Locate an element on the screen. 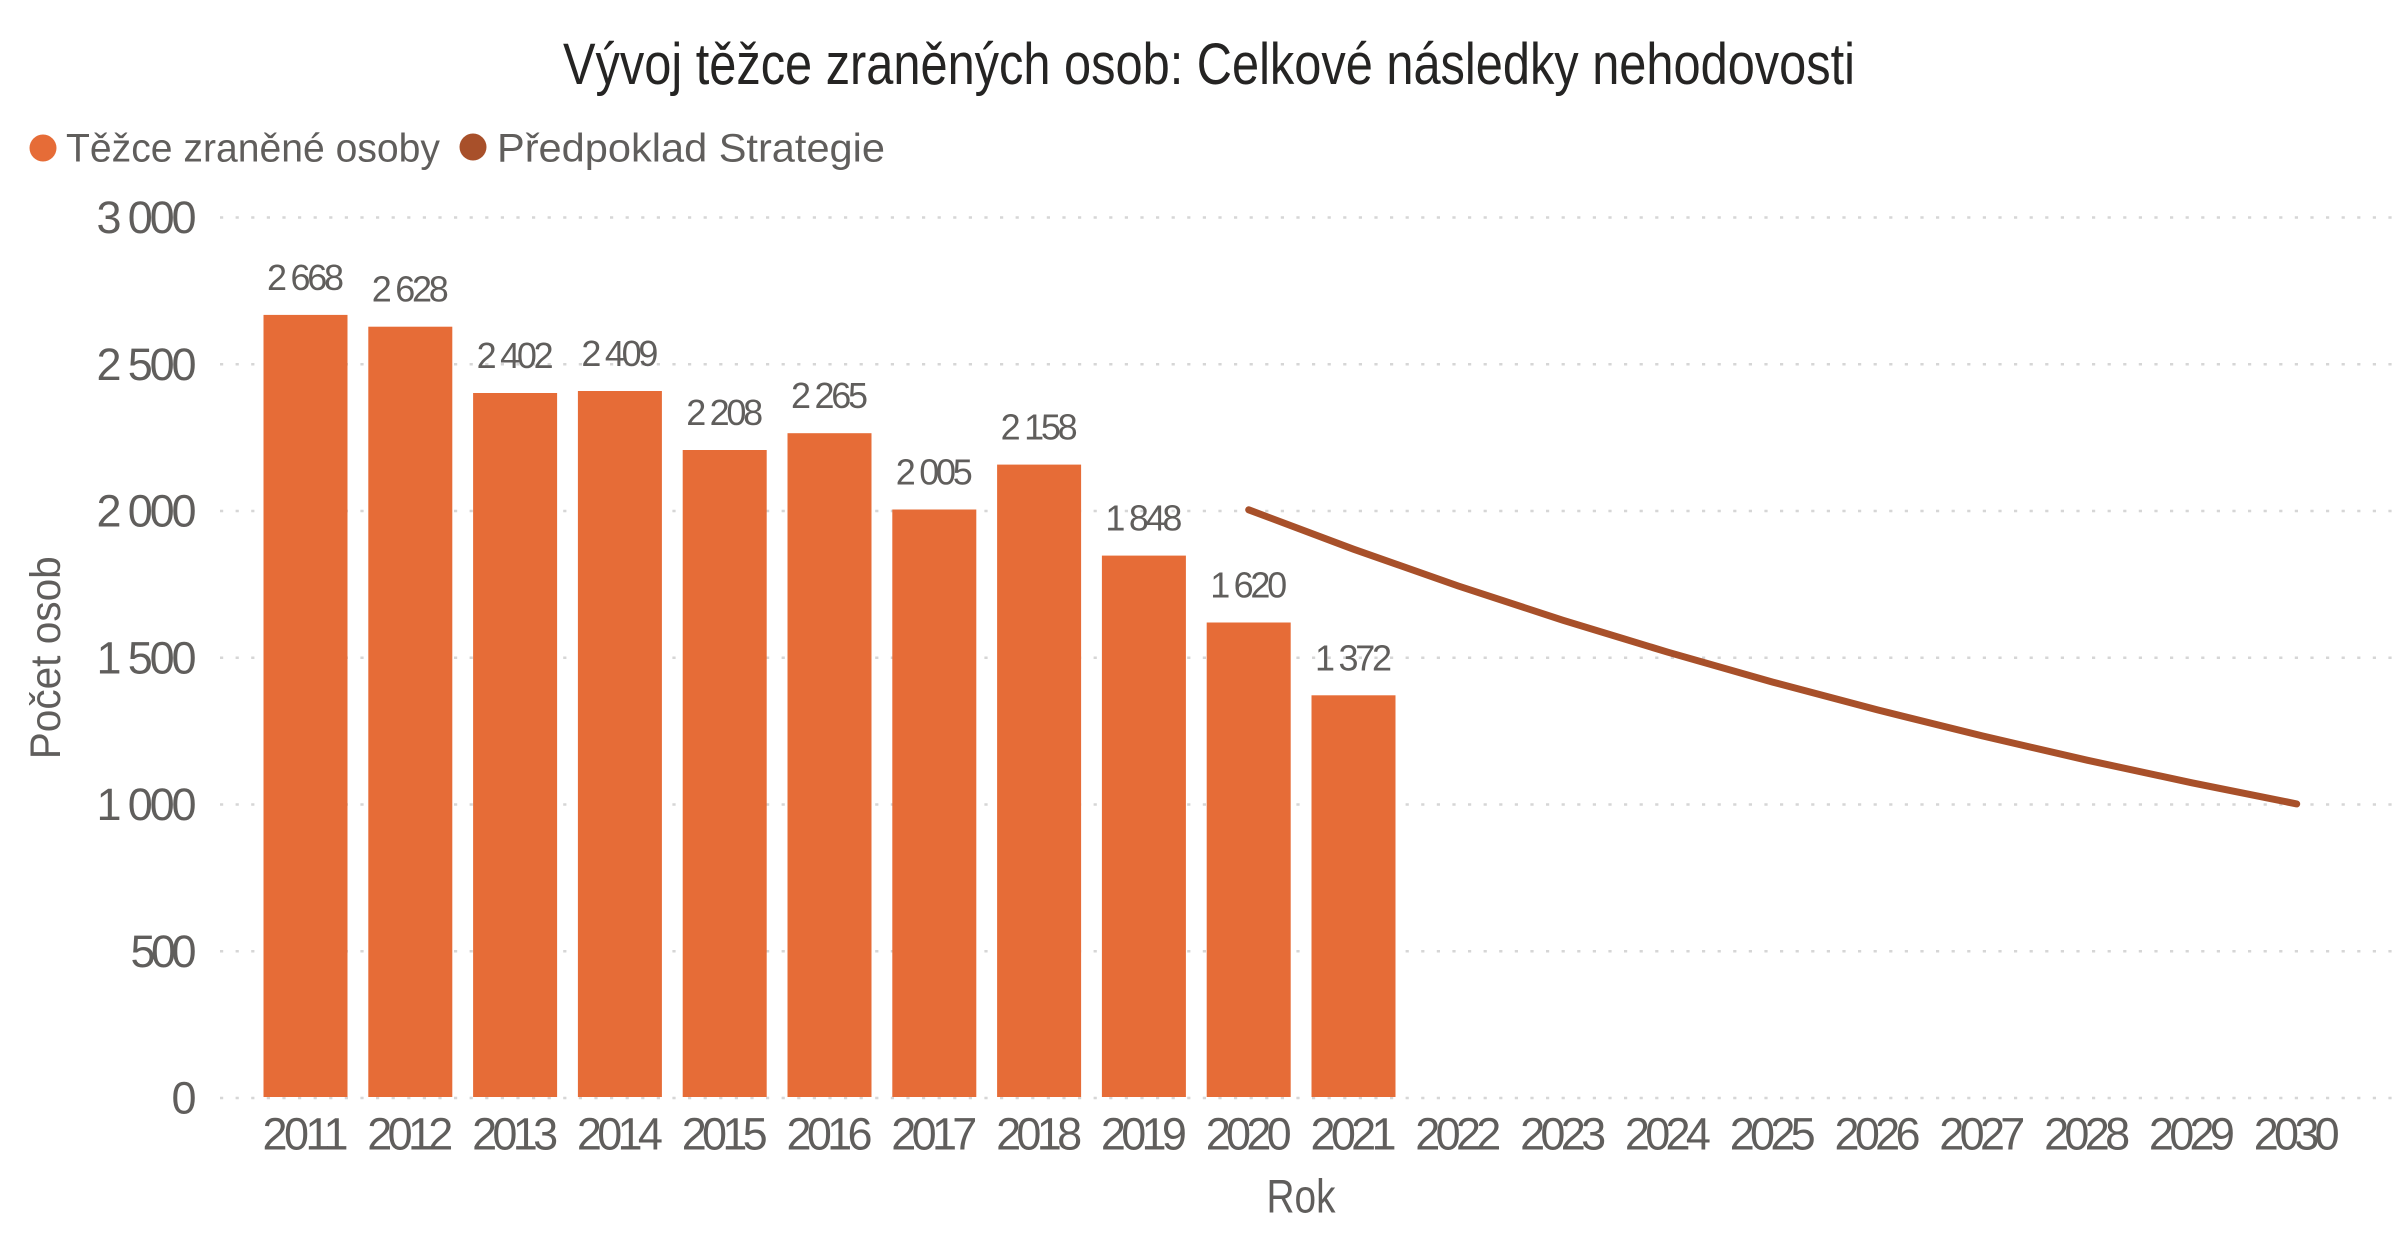 The width and height of the screenshot is (2400, 1246). svg-text: 2016 is located at coordinates (830, 1134).